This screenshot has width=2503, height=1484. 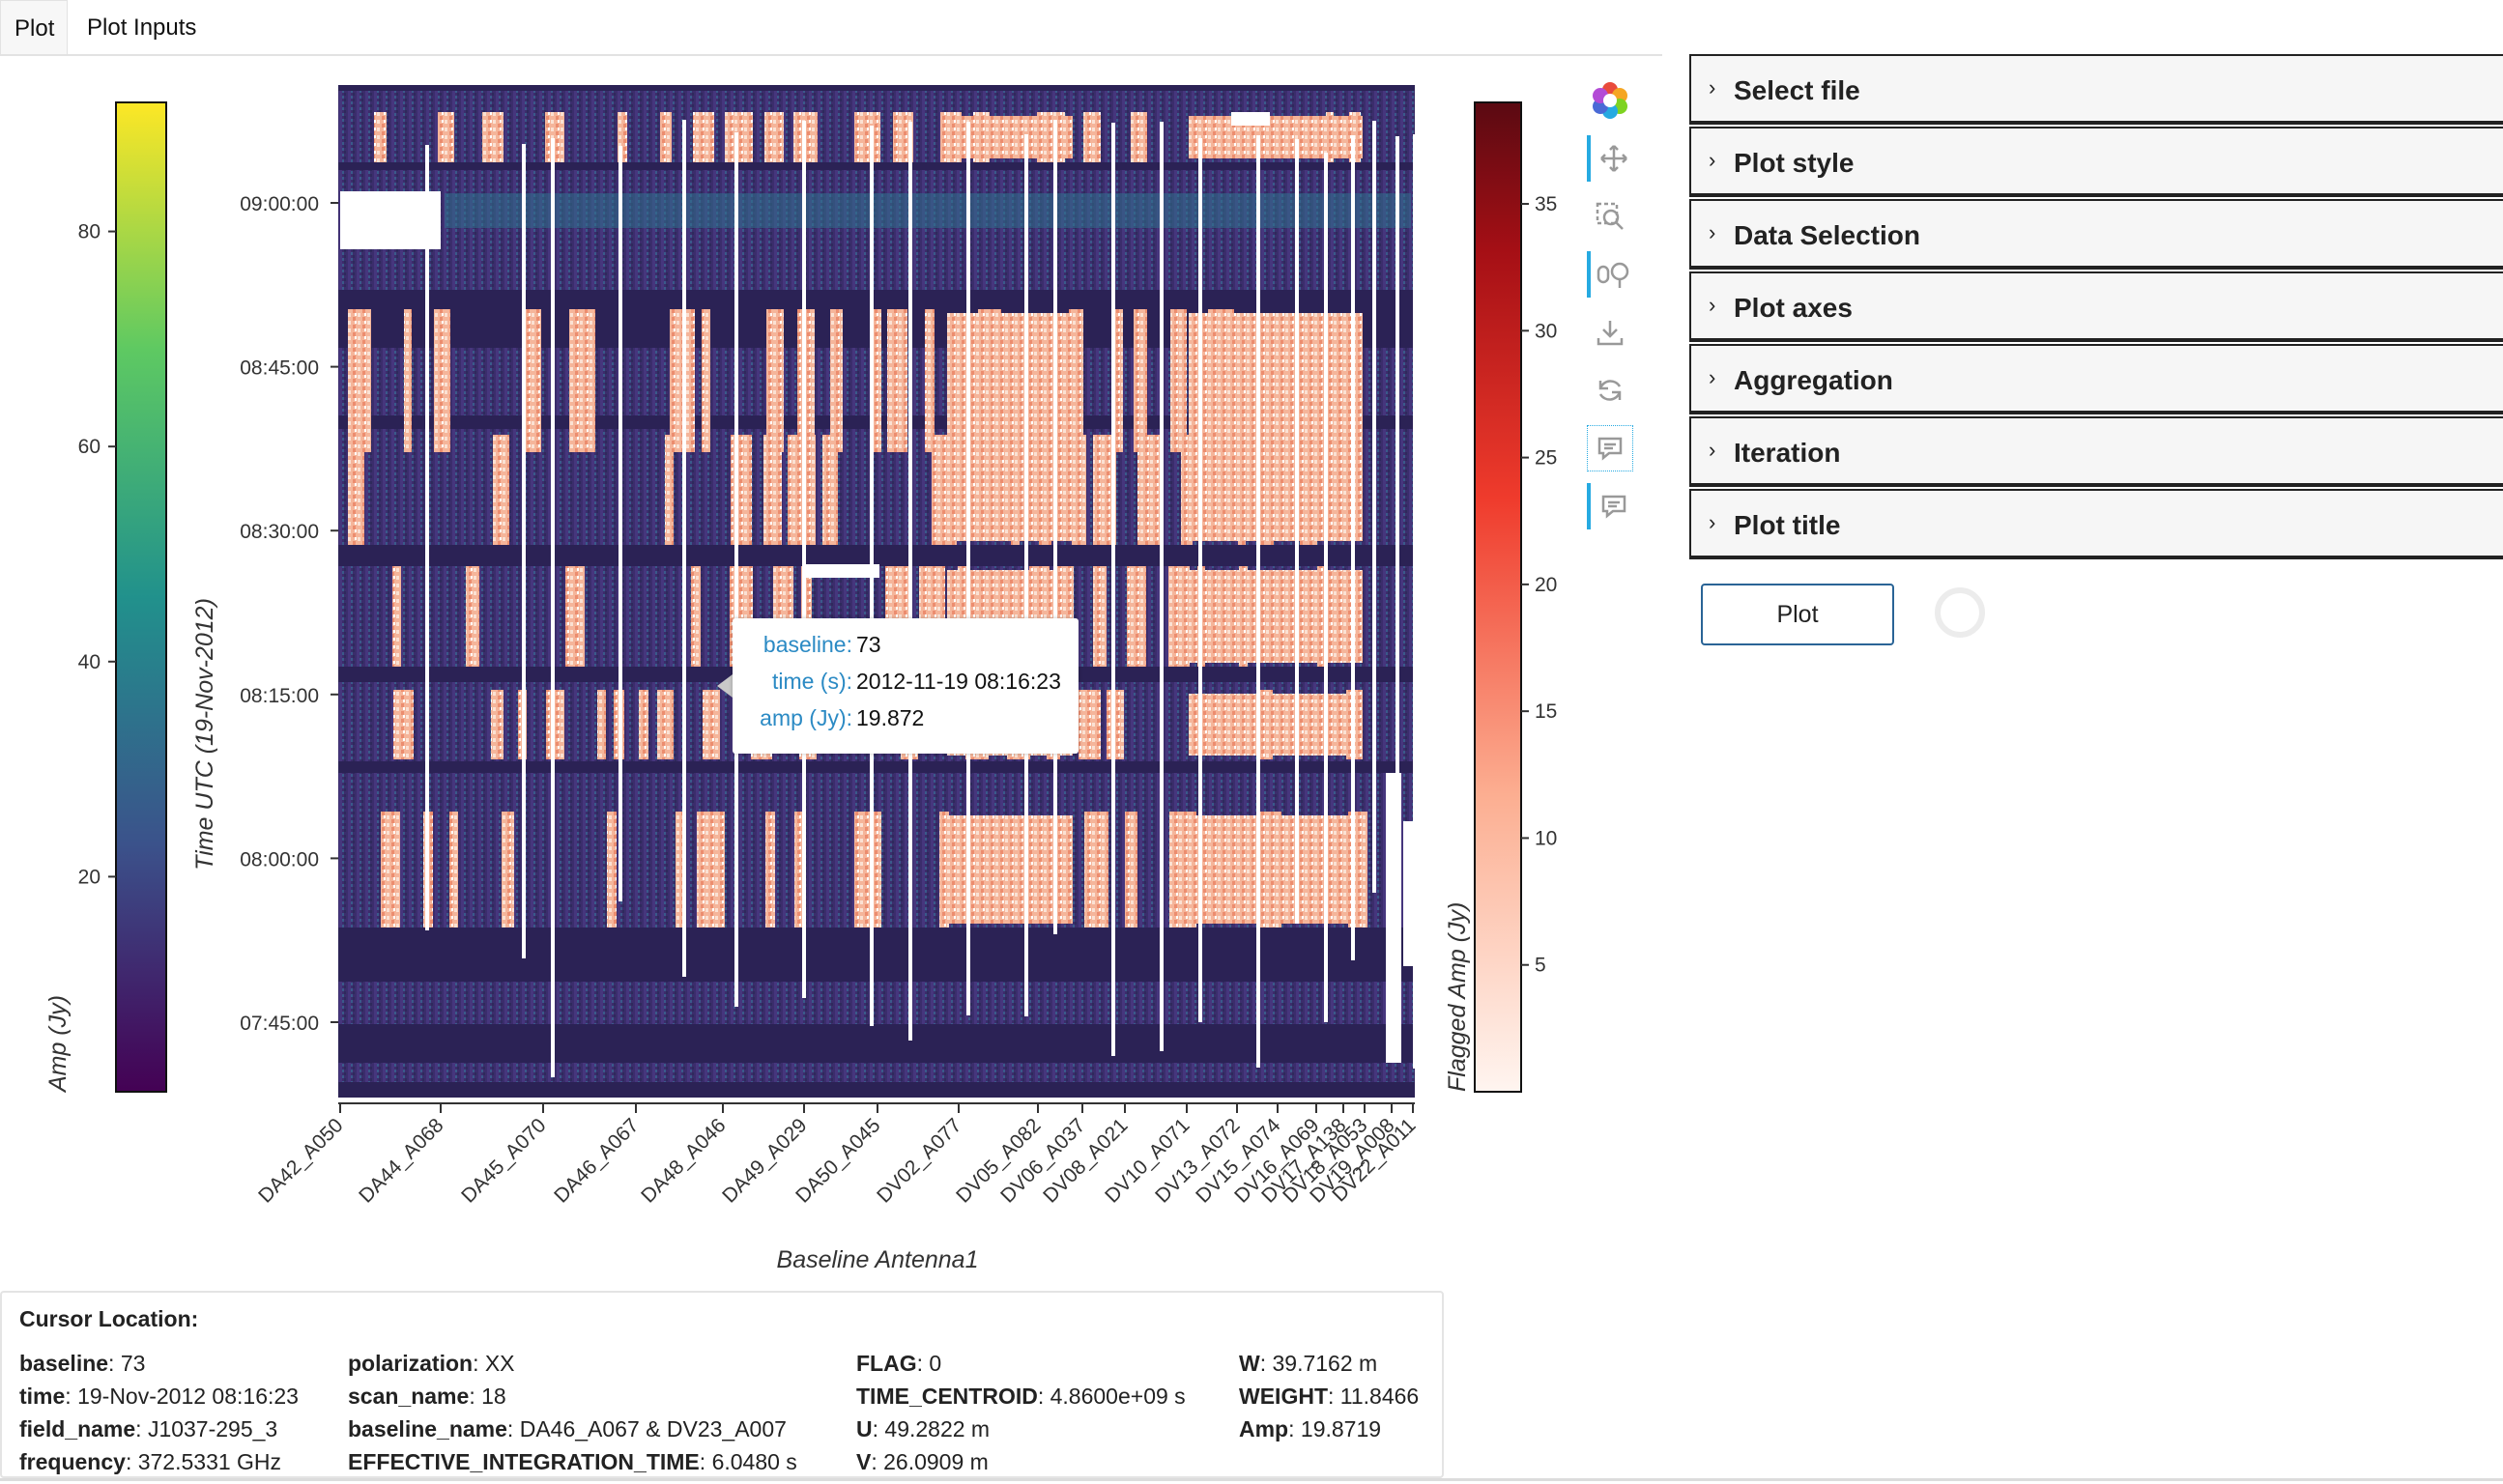 What do you see at coordinates (890, 717) in the screenshot?
I see `tooltip-value: 19.872` at bounding box center [890, 717].